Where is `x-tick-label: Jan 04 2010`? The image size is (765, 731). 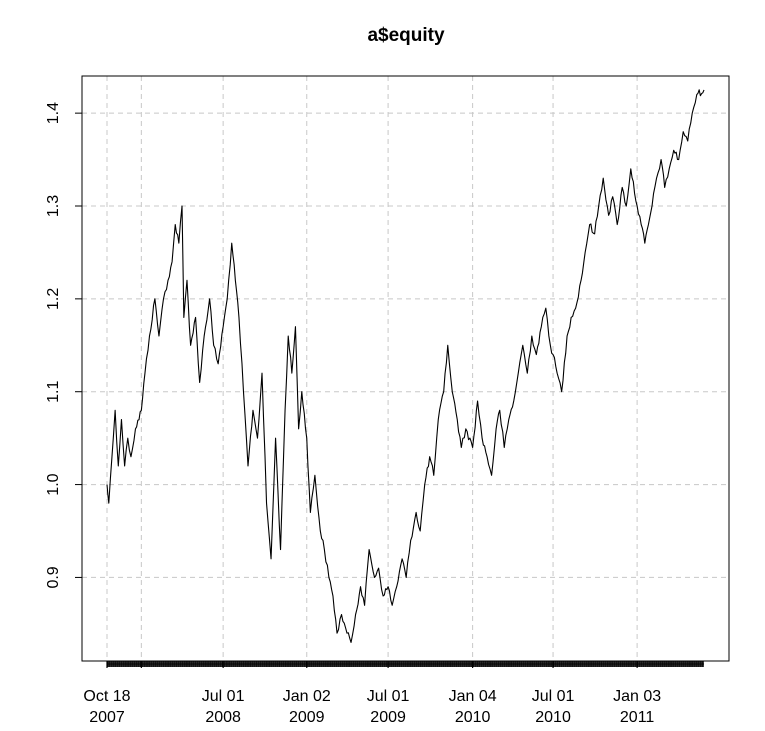
x-tick-label: Jan 04 2010 is located at coordinates (473, 707).